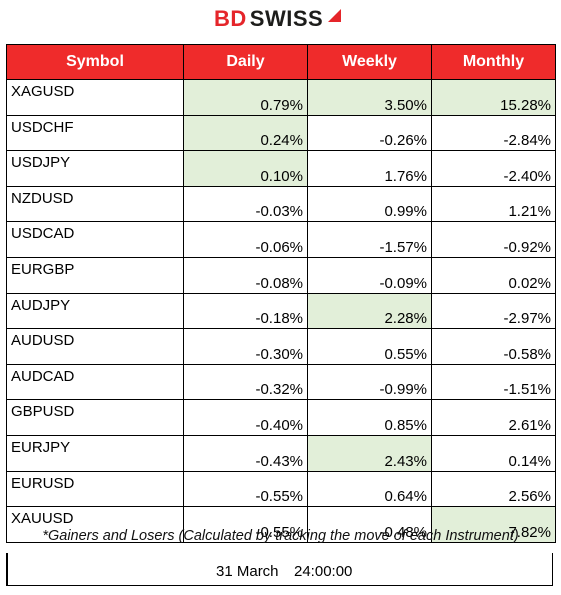 This screenshot has width=561, height=595. Describe the element at coordinates (245, 453) in the screenshot. I see `daily-change-cell: -0.43%` at that location.